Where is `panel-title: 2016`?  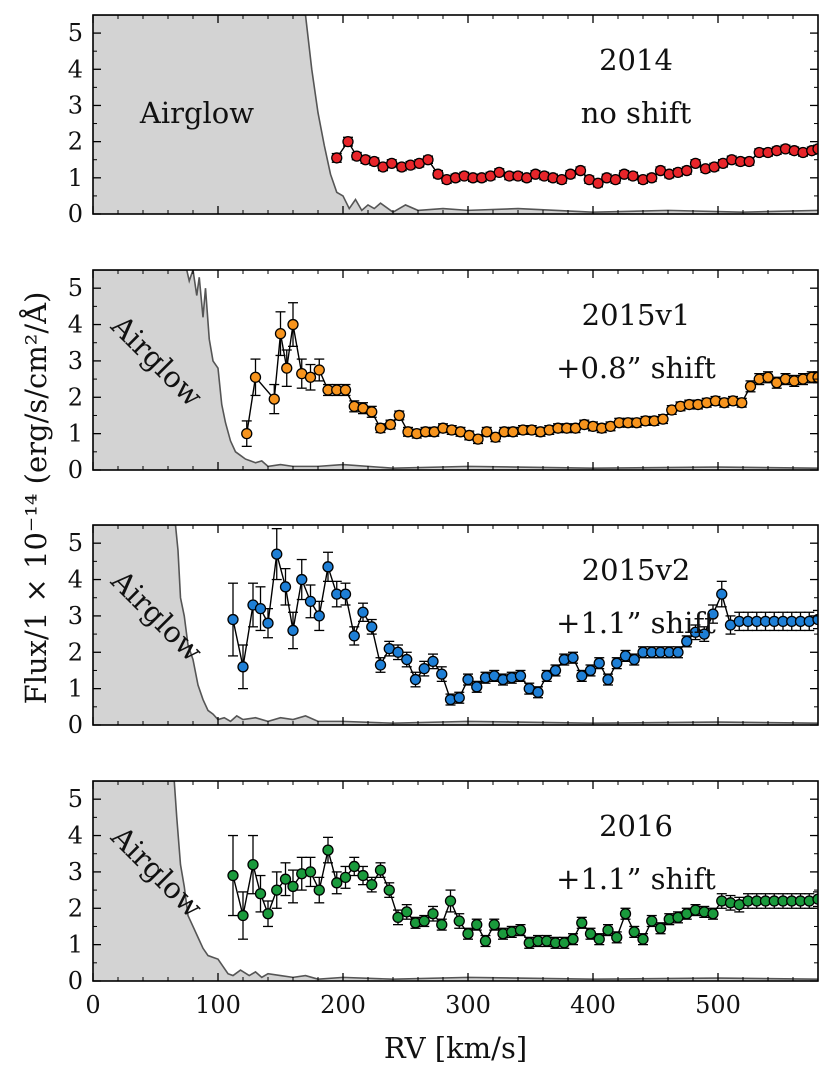 panel-title: 2016 is located at coordinates (636, 826).